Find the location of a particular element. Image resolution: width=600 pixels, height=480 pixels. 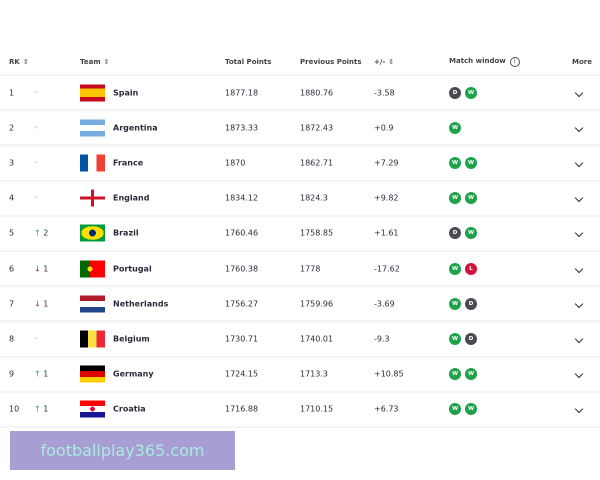

total-points: 1756.27 is located at coordinates (242, 304).